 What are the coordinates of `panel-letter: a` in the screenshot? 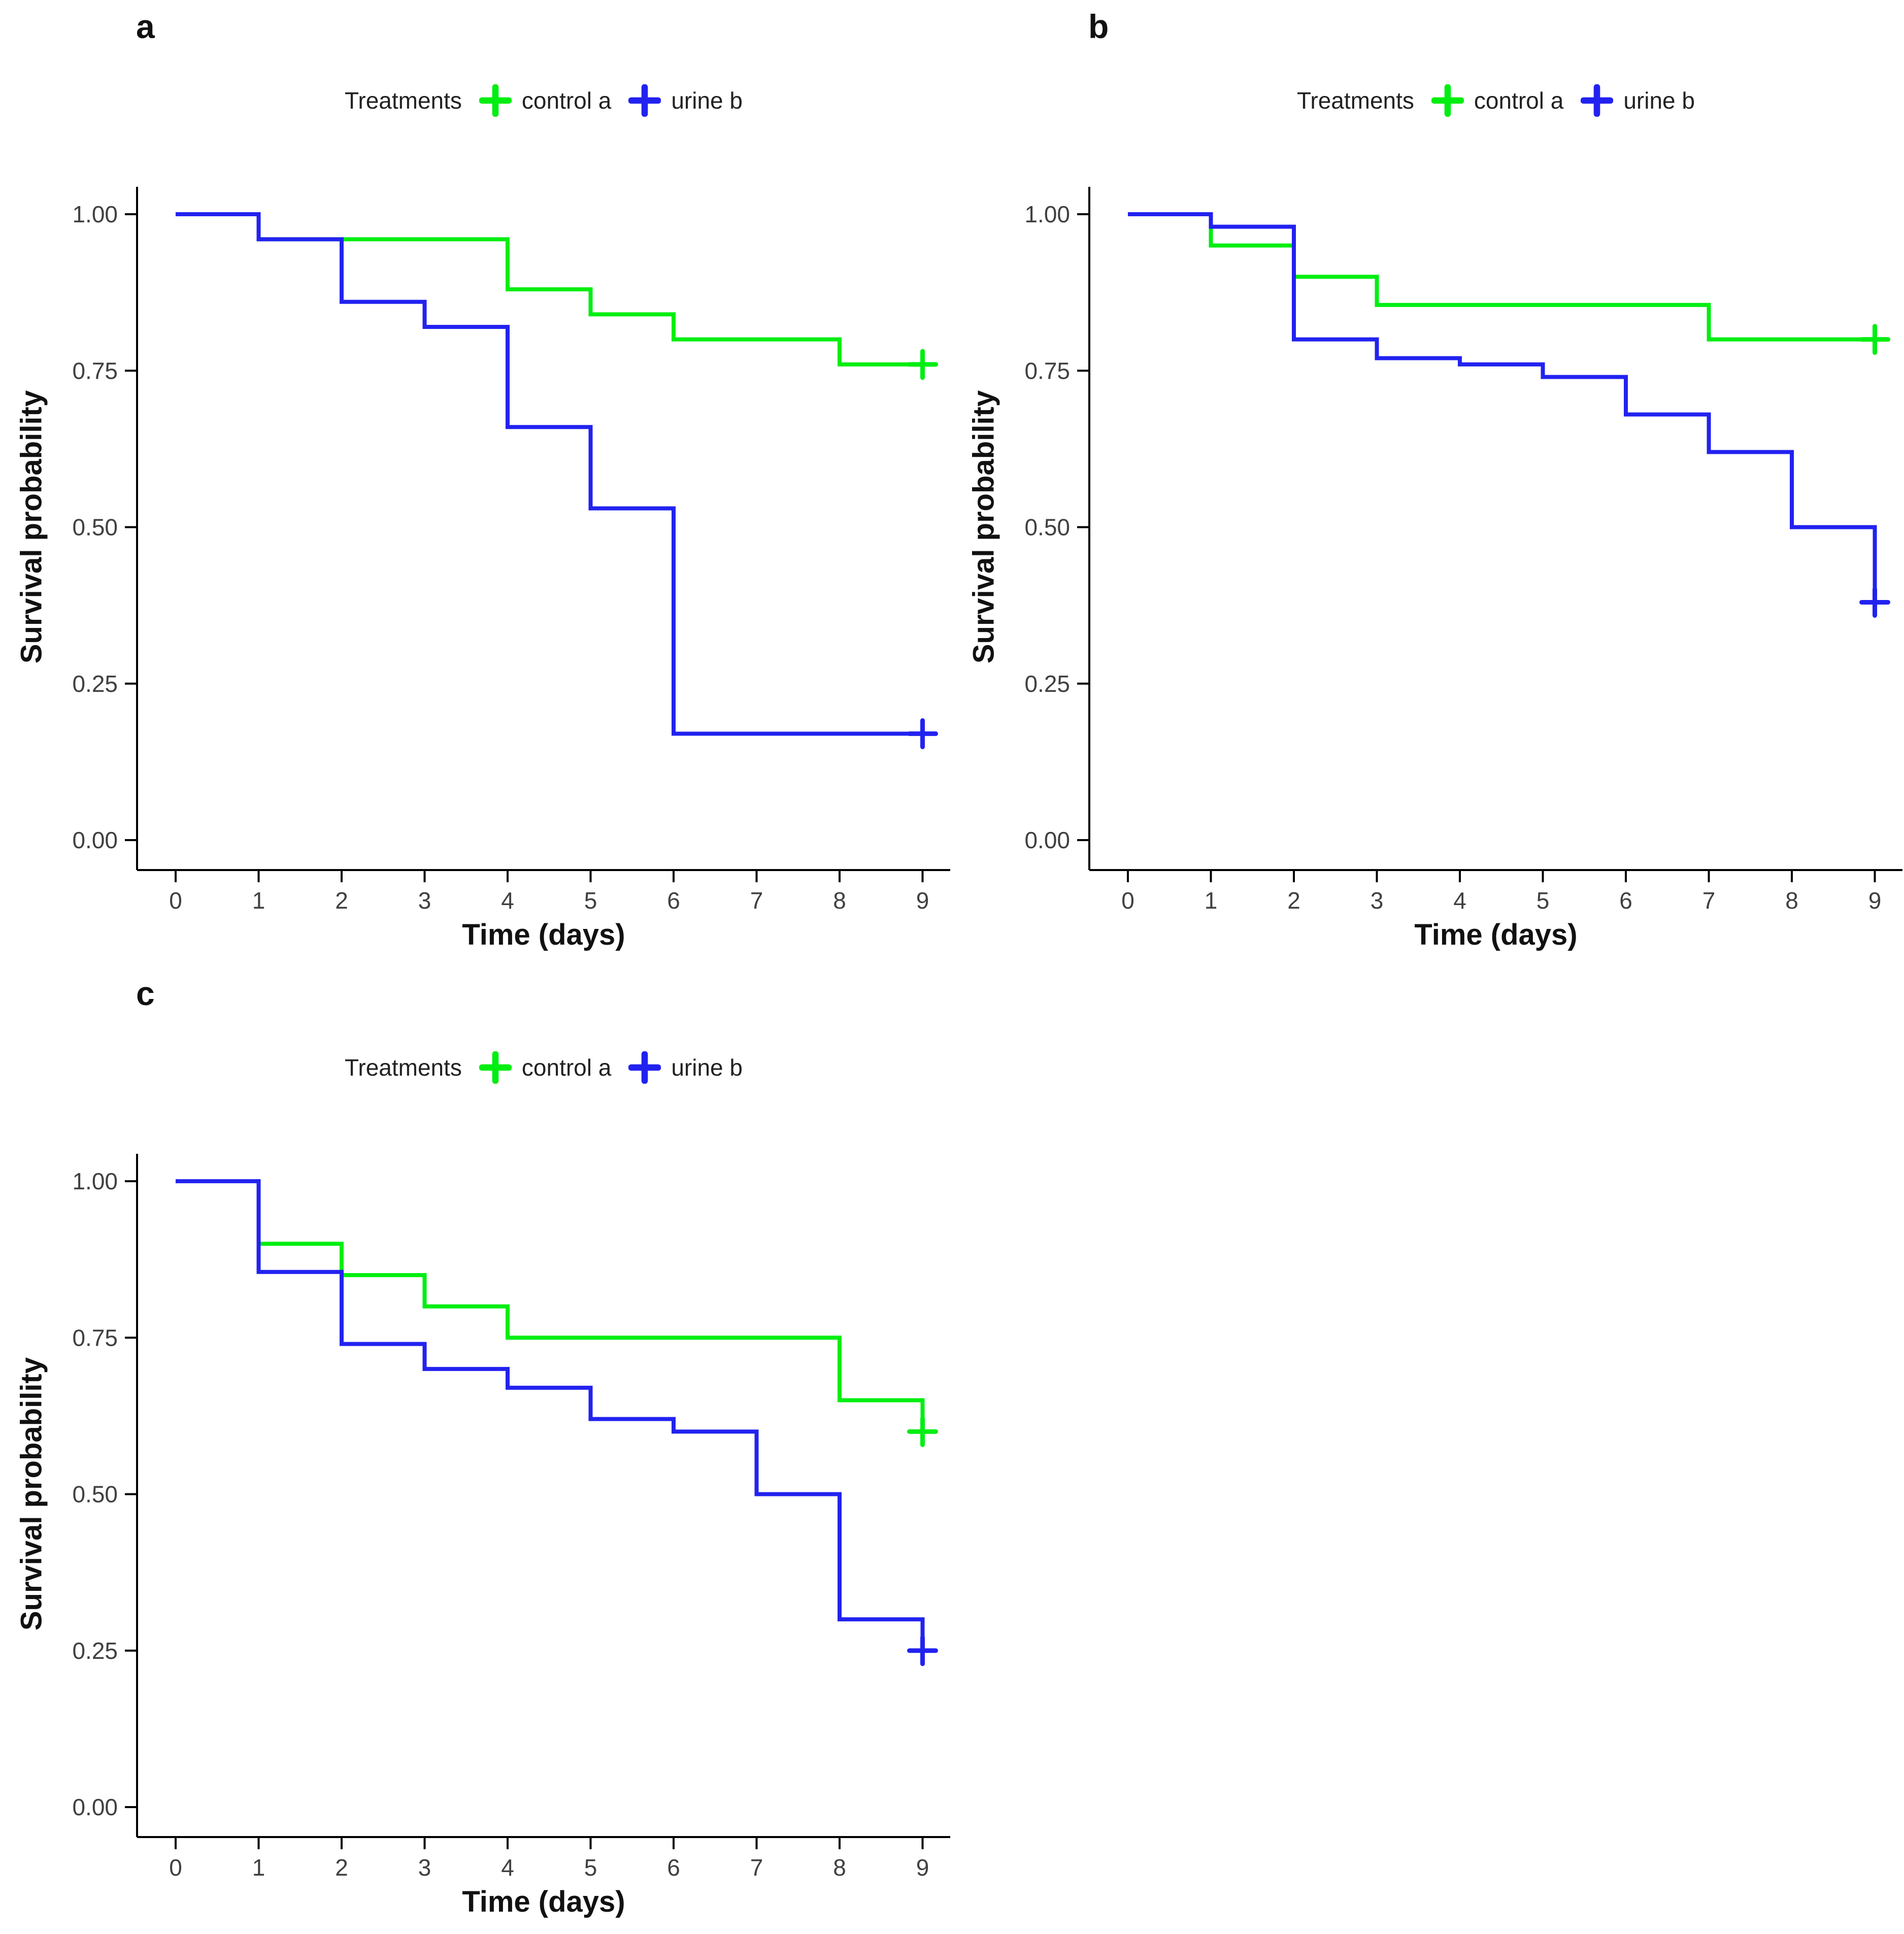 It's located at (146, 26).